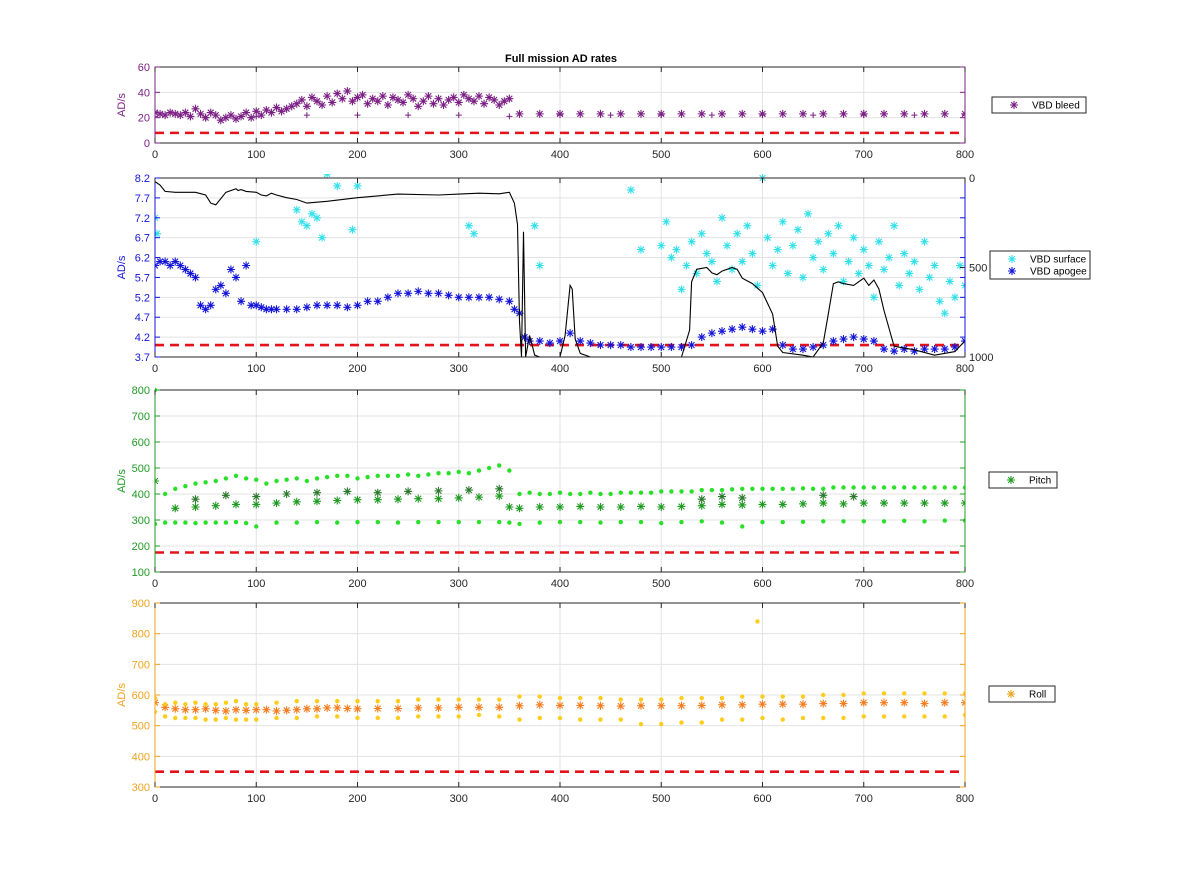 This screenshot has height=885, width=1200. Describe the element at coordinates (122, 105) in the screenshot. I see `y-axis-label: AD/s` at that location.